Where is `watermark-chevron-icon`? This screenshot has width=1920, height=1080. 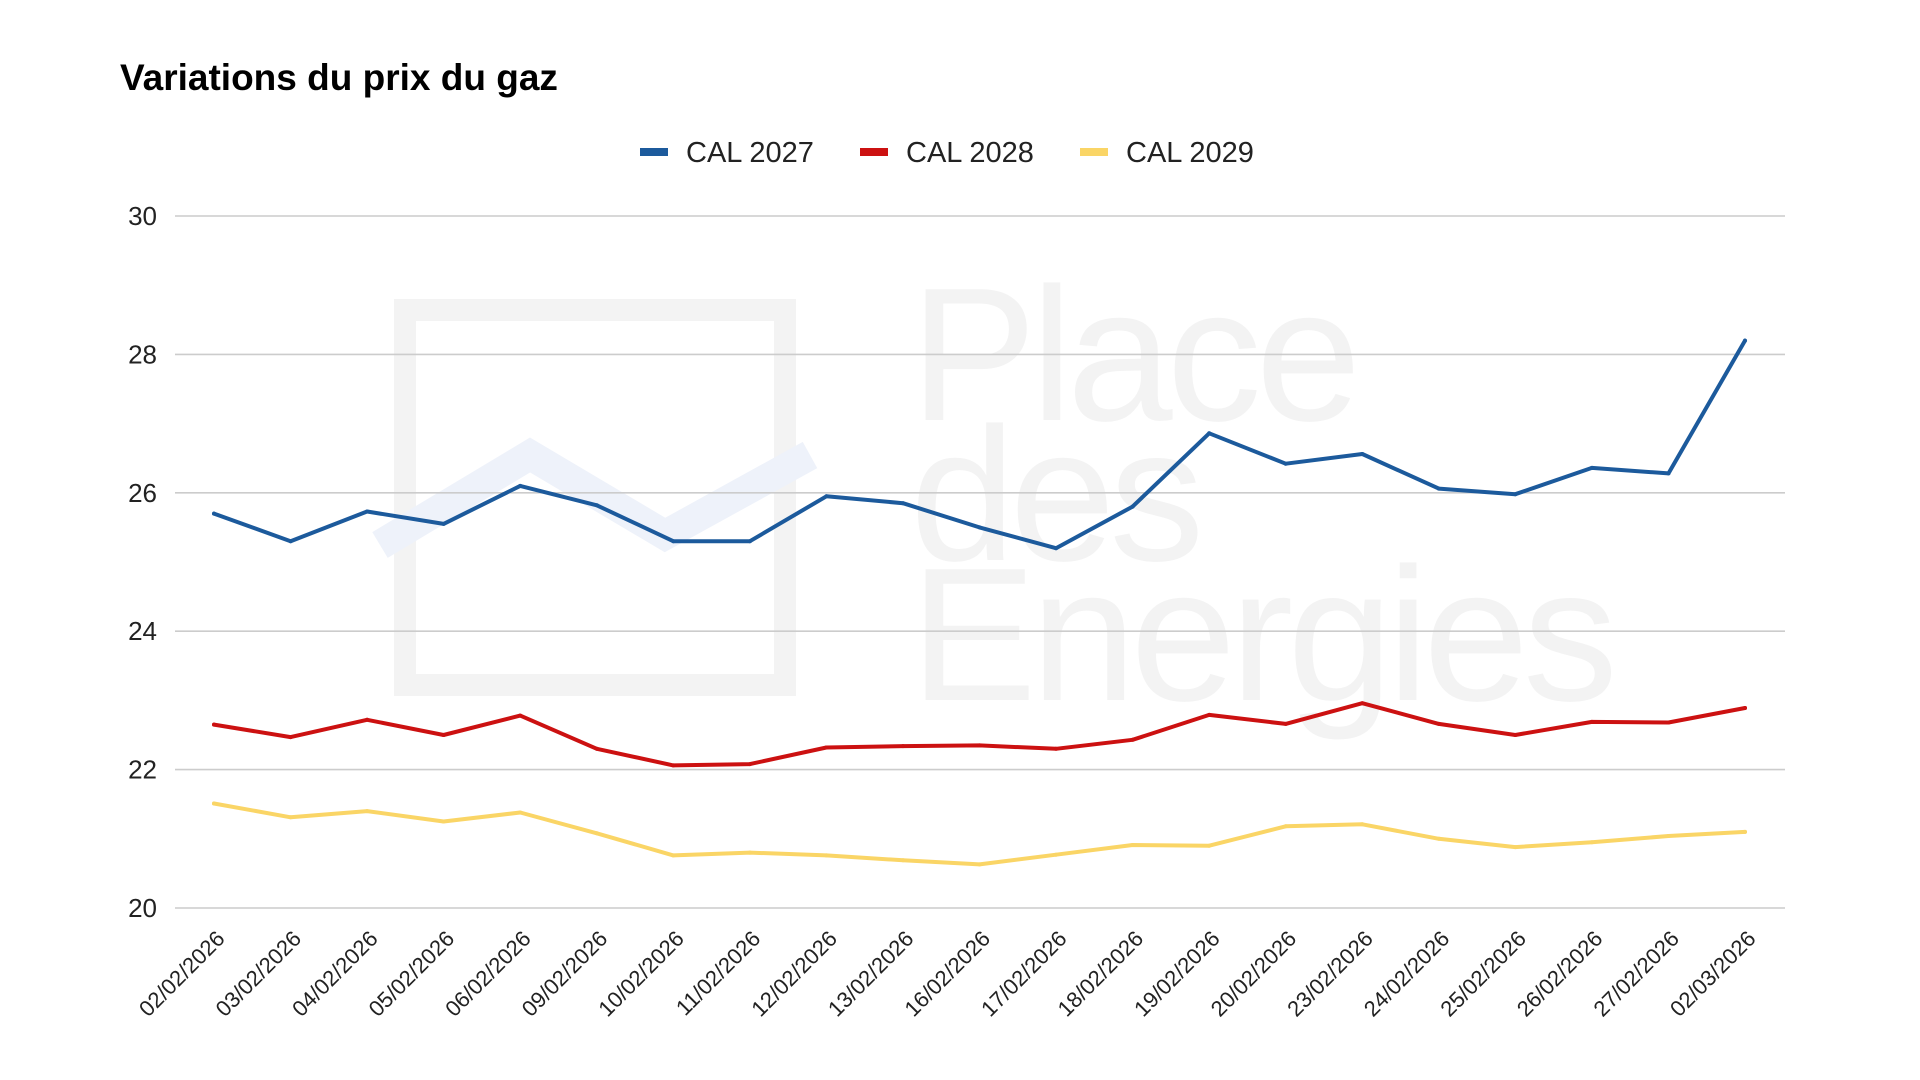
watermark-chevron-icon is located at coordinates (595, 497).